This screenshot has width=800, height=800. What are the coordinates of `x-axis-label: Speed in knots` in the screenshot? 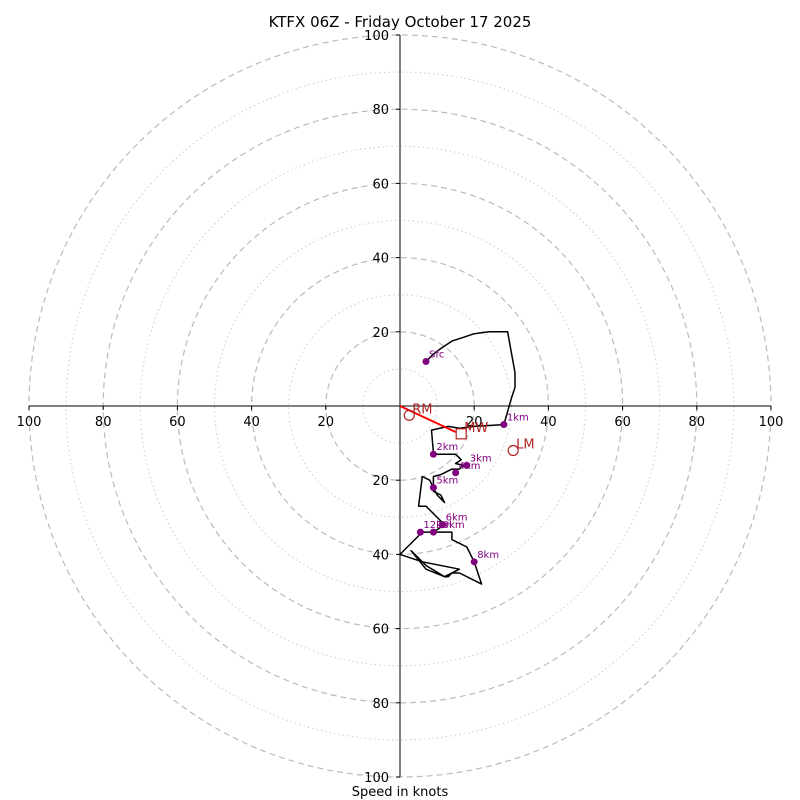 It's located at (400, 792).